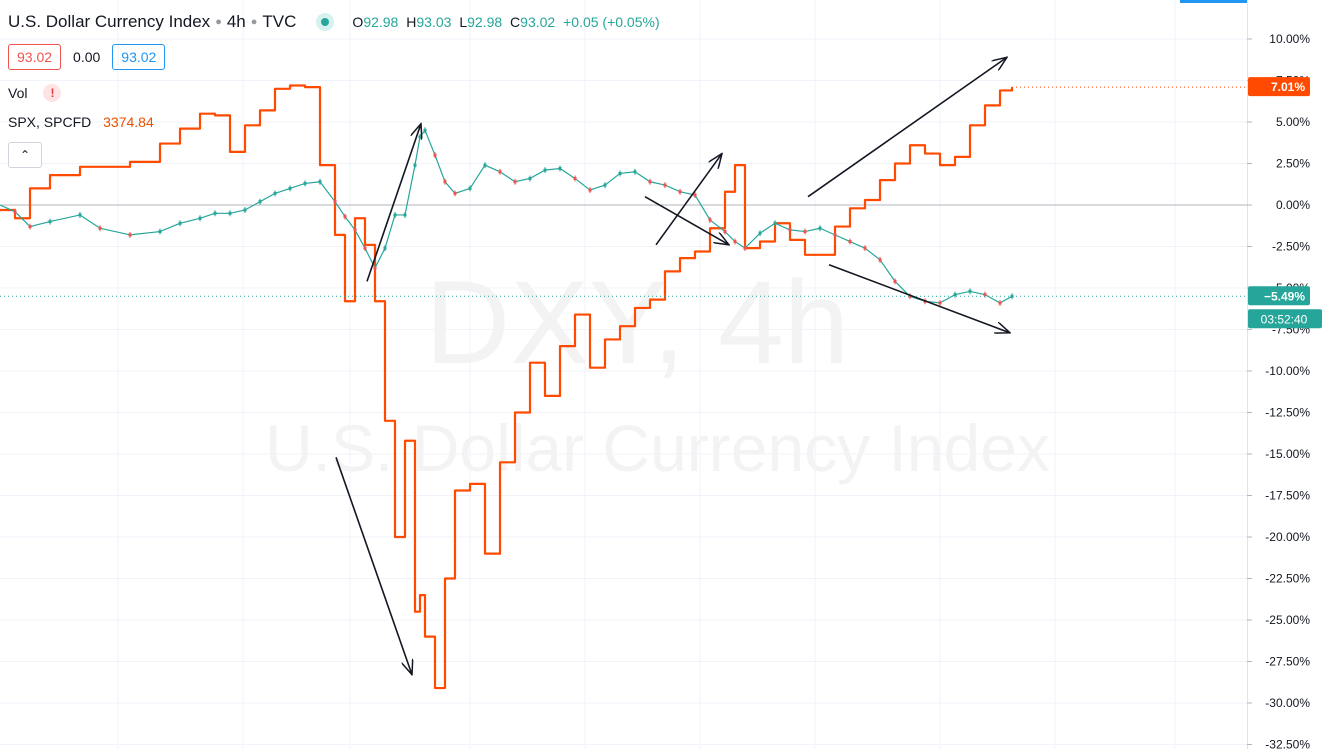  I want to click on interval-label: 4h, so click(236, 21).